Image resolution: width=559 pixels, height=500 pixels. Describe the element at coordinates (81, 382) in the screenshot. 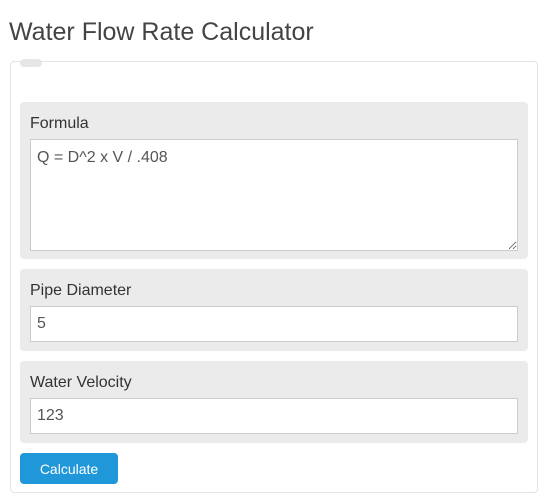

I see `water-velocity-label: Water Velocity` at that location.